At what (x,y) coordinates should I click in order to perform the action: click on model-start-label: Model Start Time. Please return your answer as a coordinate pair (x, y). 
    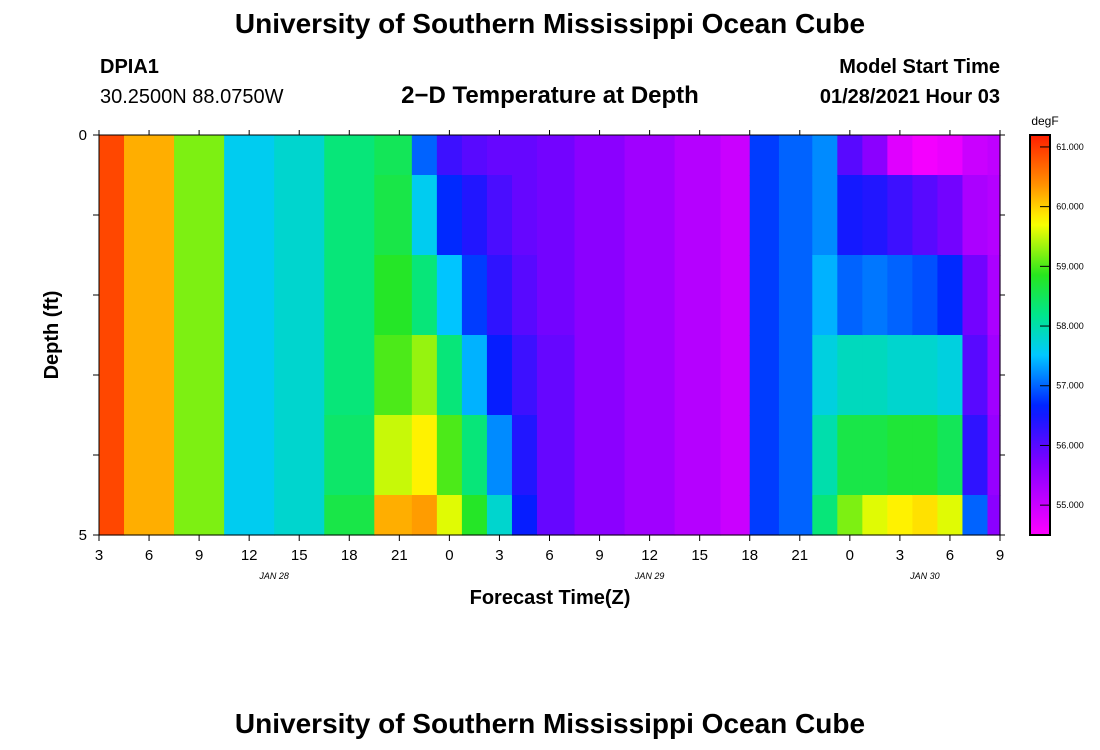
    Looking at the image, I should click on (919, 67).